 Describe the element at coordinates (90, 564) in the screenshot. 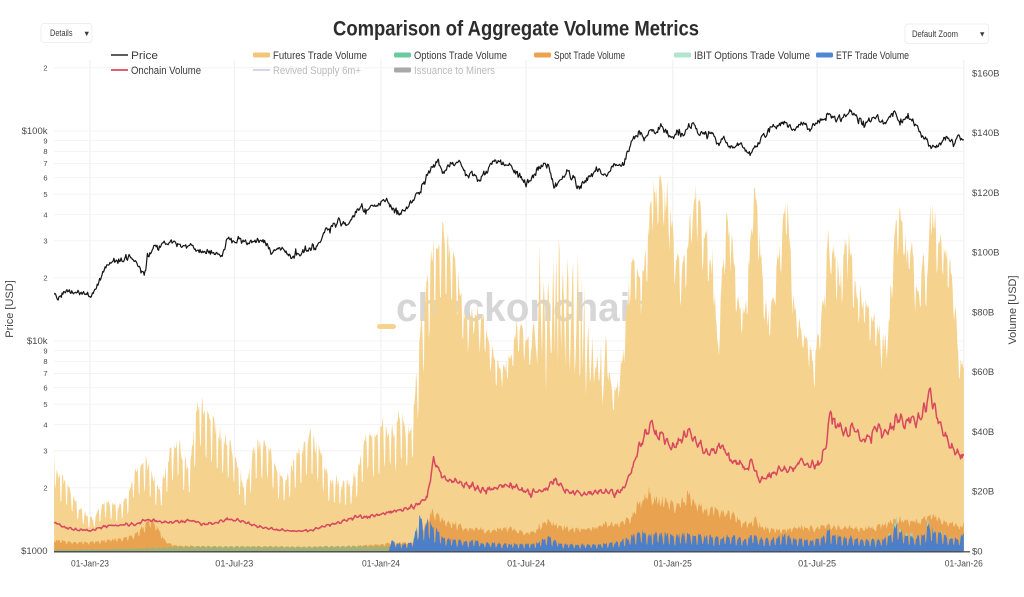

I see `svg-text: 01-Jan-23` at that location.